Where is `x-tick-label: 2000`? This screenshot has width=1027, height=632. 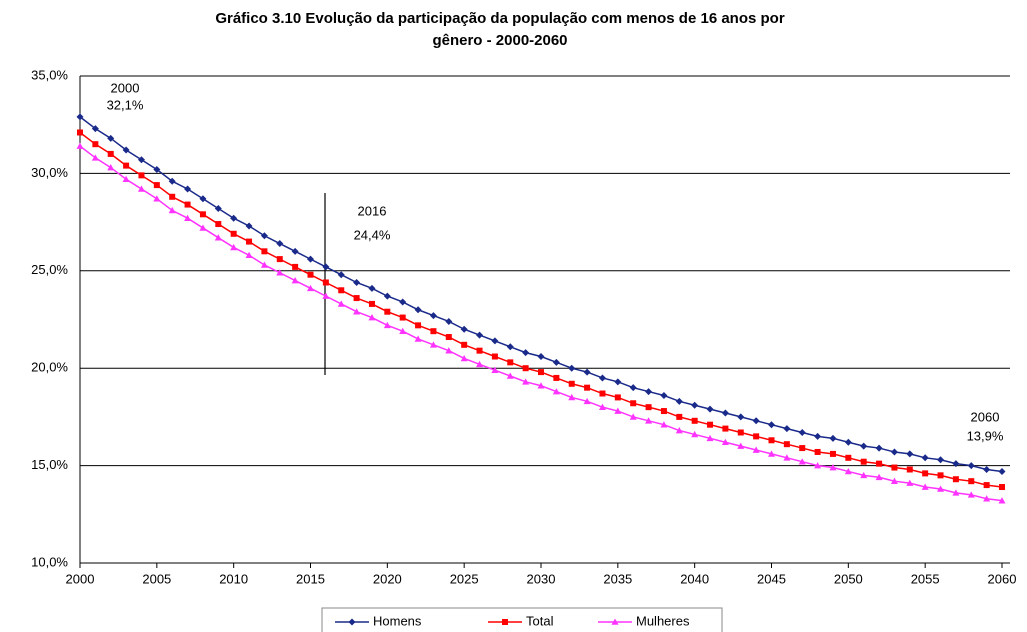
x-tick-label: 2000 is located at coordinates (80, 578).